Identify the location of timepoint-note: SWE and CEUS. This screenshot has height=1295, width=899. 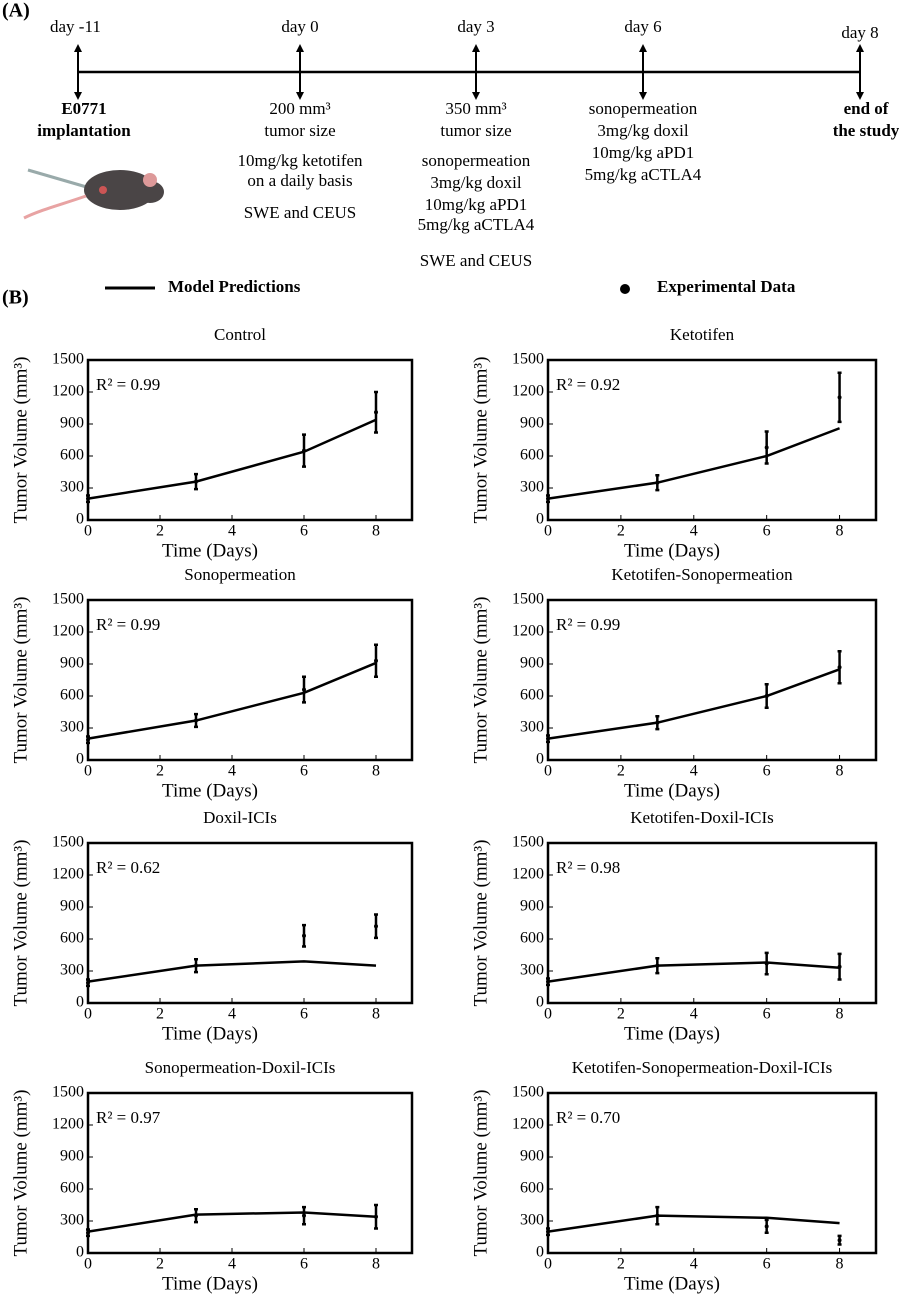
(300, 212).